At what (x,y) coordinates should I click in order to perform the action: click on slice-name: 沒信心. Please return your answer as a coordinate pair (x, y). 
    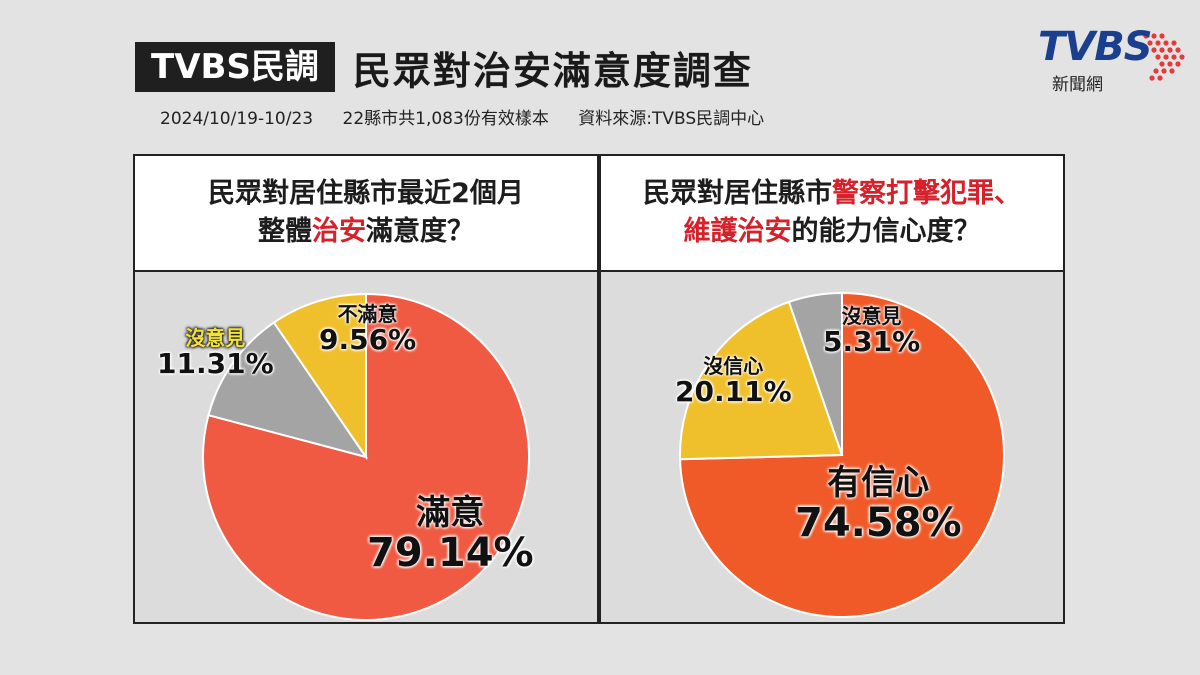
    Looking at the image, I should click on (733, 366).